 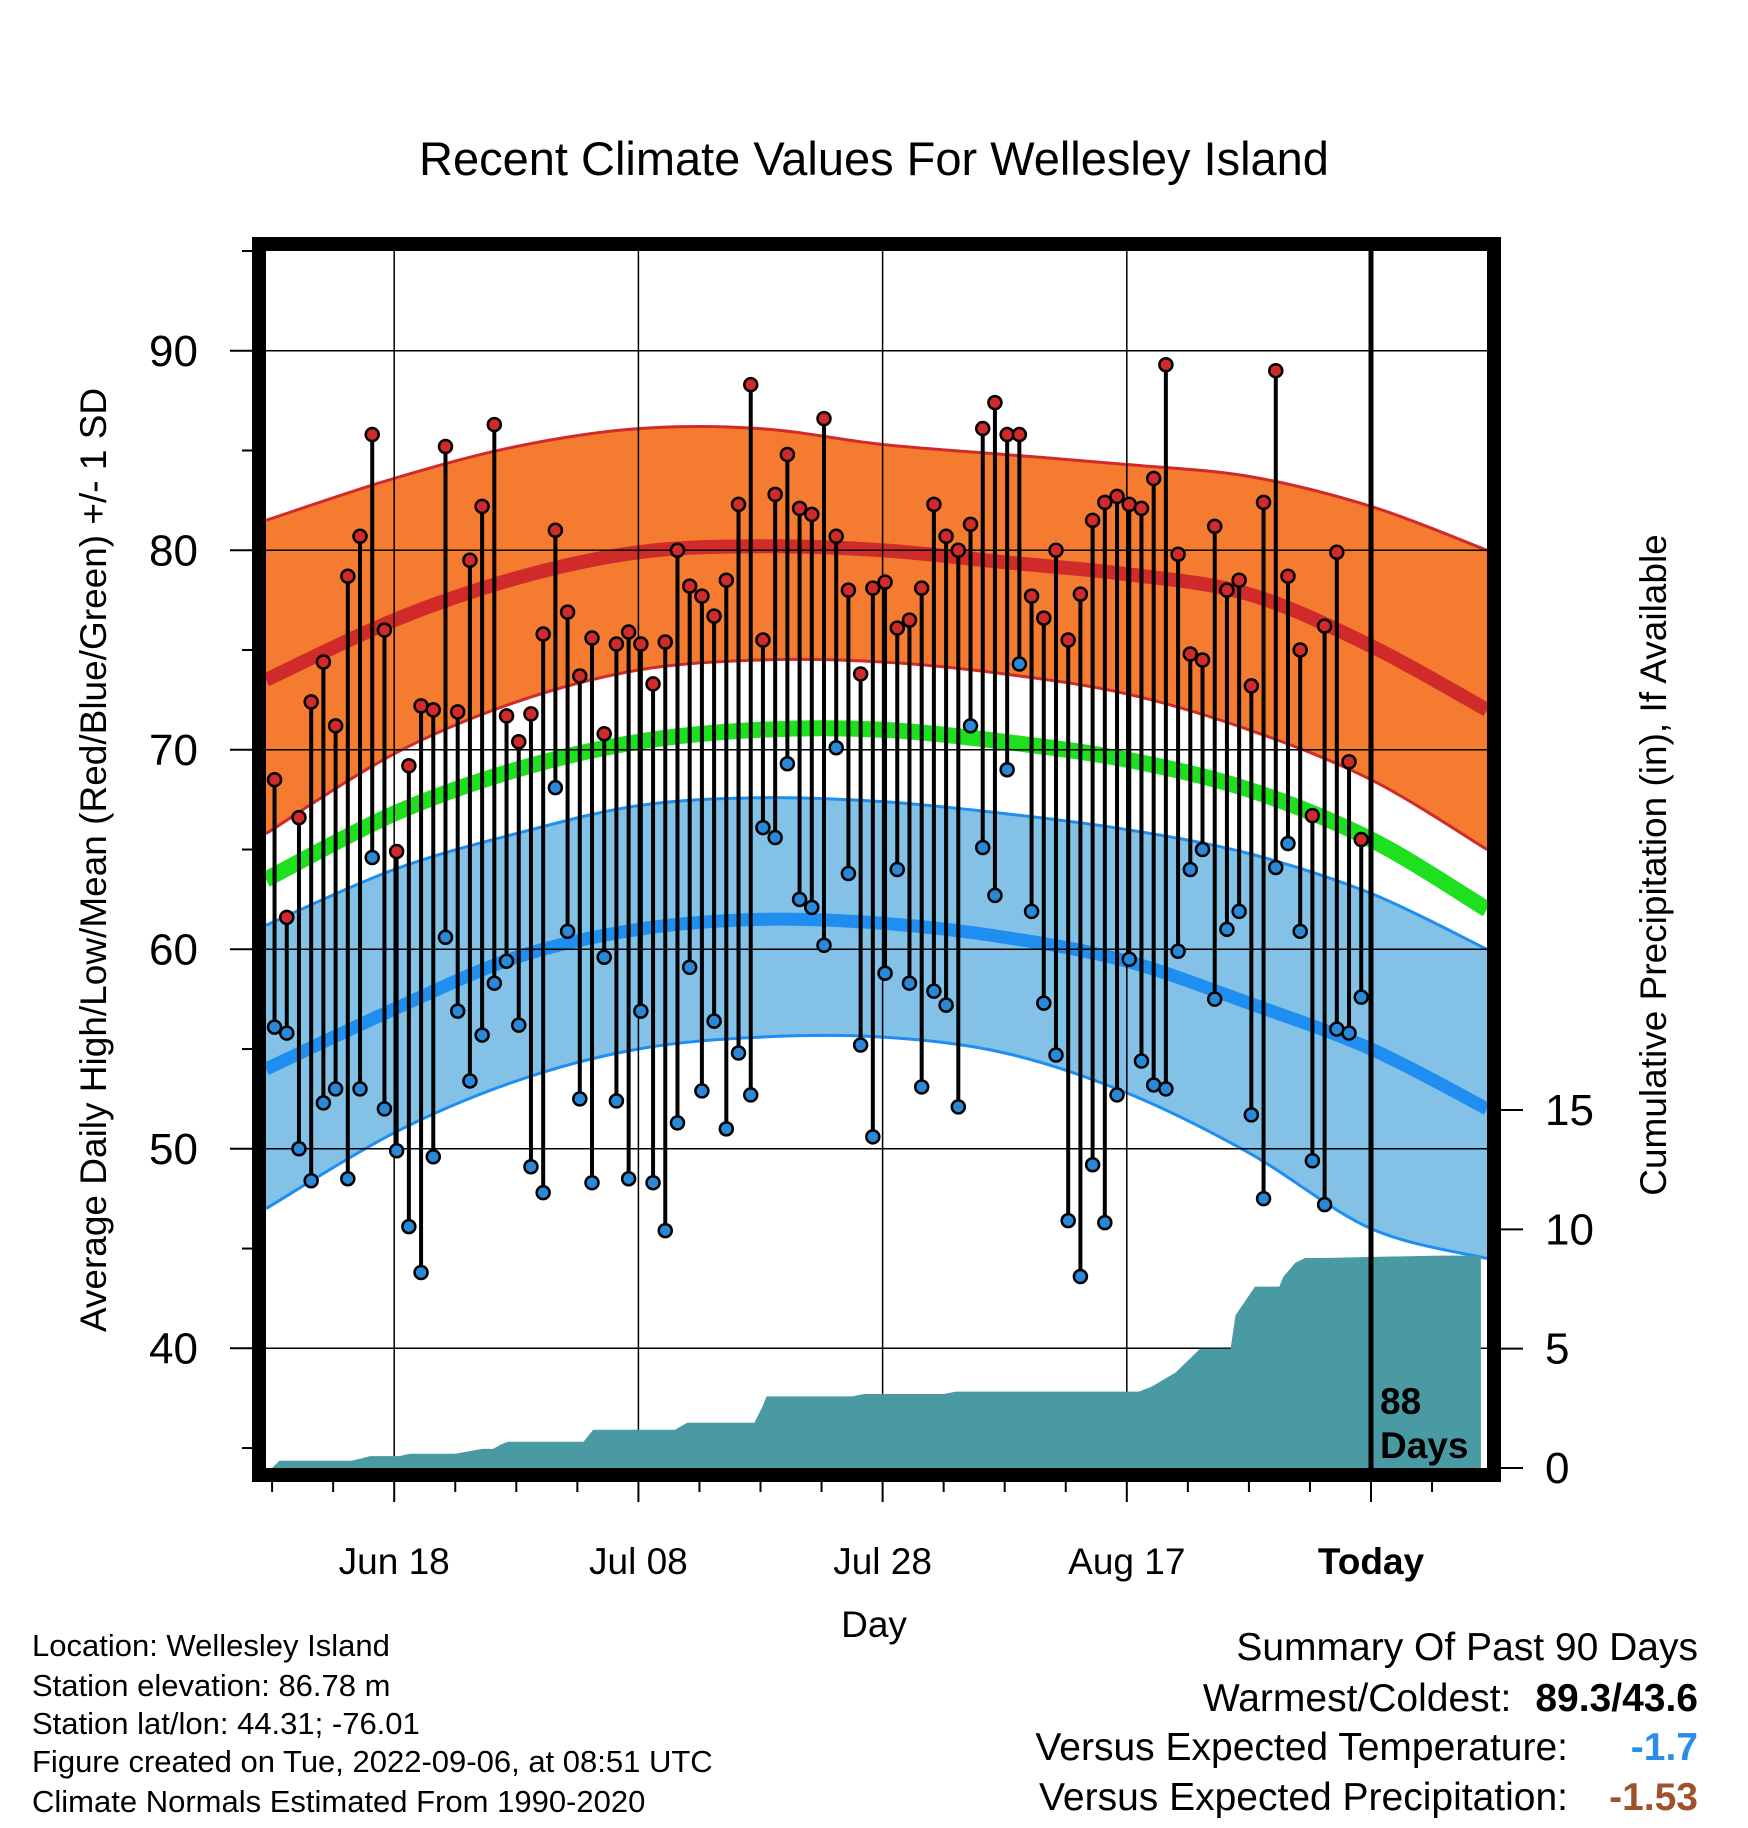 What do you see at coordinates (1467, 1647) in the screenshot?
I see `summary-title: Summary Of Past 90 Days` at bounding box center [1467, 1647].